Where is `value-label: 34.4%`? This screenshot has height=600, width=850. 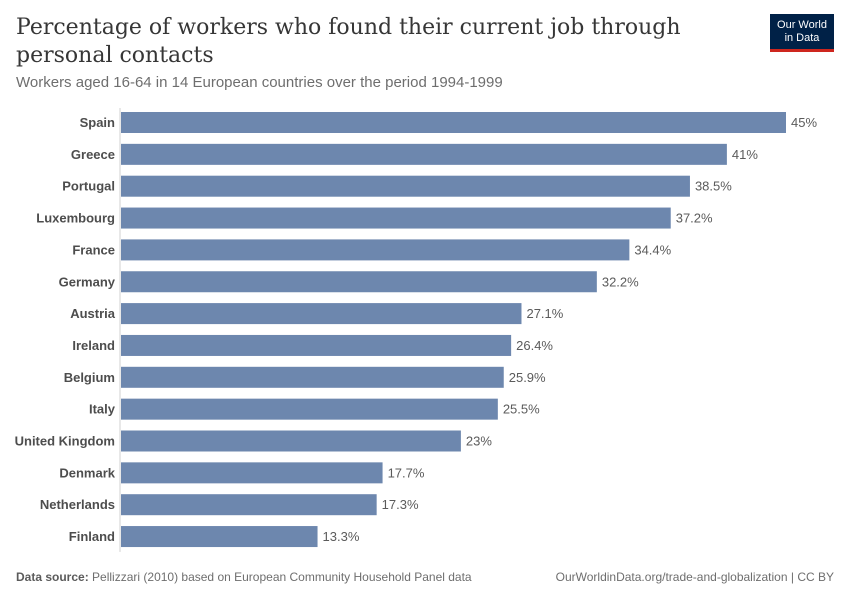
value-label: 34.4% is located at coordinates (652, 249).